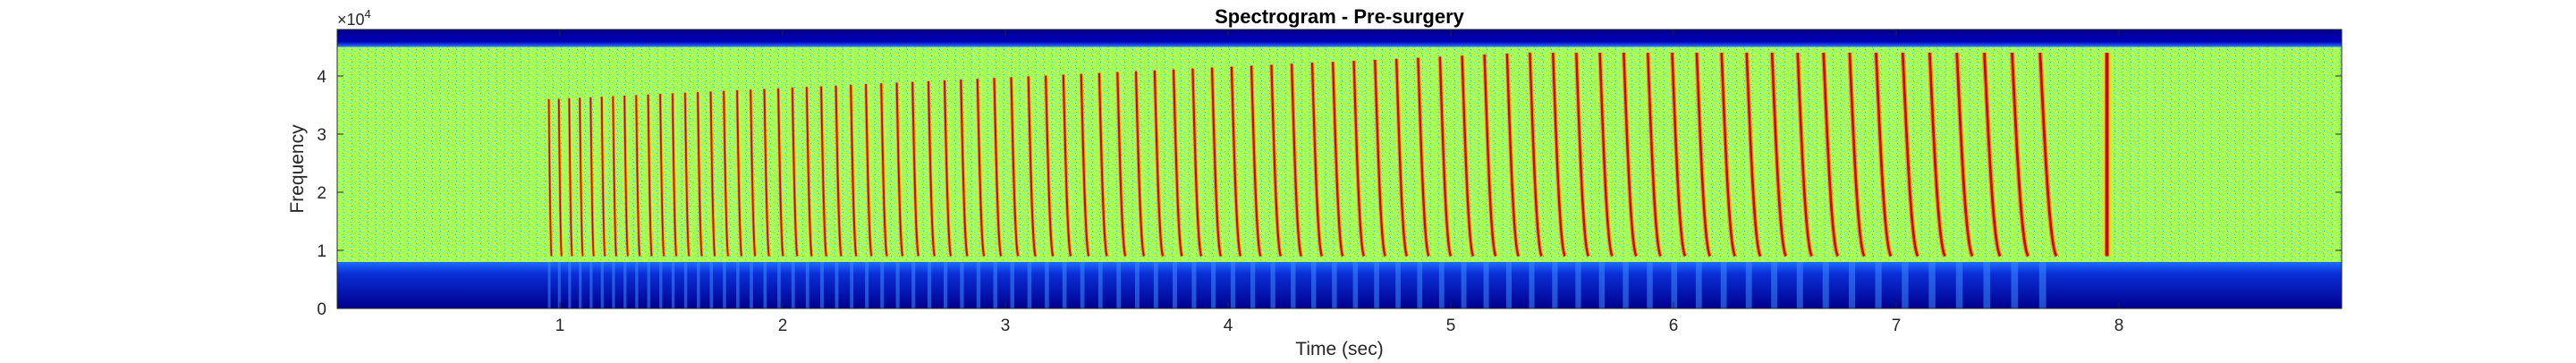 The image size is (2576, 363). What do you see at coordinates (321, 309) in the screenshot?
I see `y-tick-label: 0` at bounding box center [321, 309].